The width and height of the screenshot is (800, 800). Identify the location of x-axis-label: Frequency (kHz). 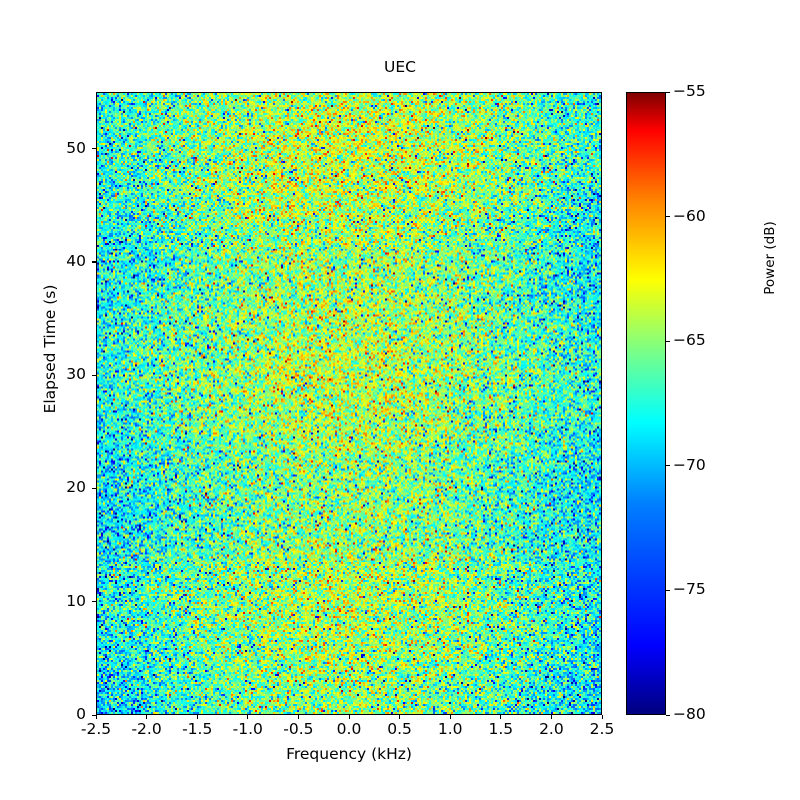
(349, 754).